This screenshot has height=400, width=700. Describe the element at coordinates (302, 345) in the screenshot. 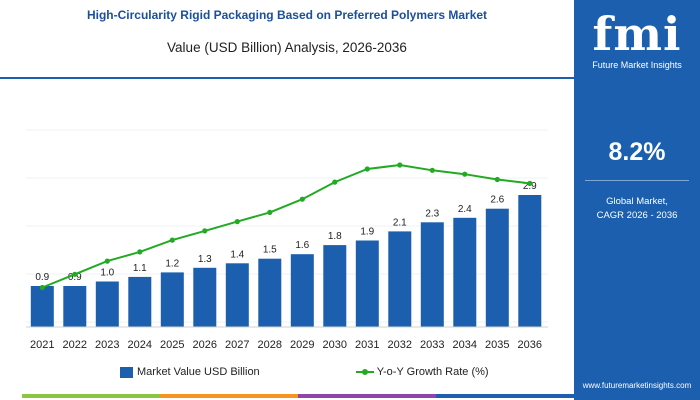

I see `x-tick-label: 2029` at that location.